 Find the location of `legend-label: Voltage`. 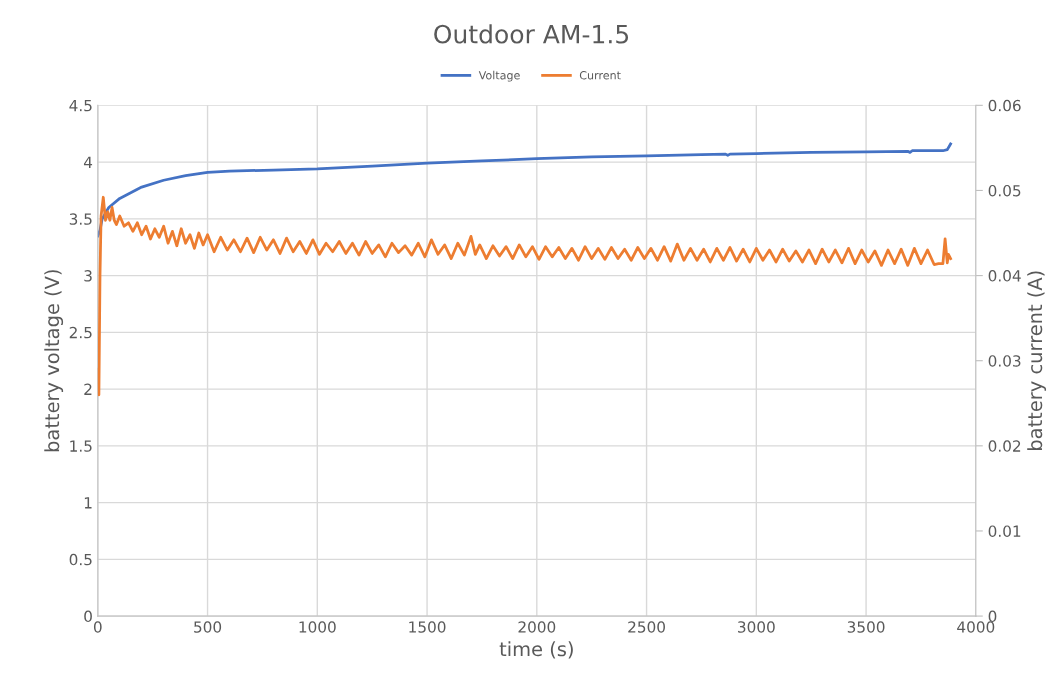

legend-label: Voltage is located at coordinates (499, 76).